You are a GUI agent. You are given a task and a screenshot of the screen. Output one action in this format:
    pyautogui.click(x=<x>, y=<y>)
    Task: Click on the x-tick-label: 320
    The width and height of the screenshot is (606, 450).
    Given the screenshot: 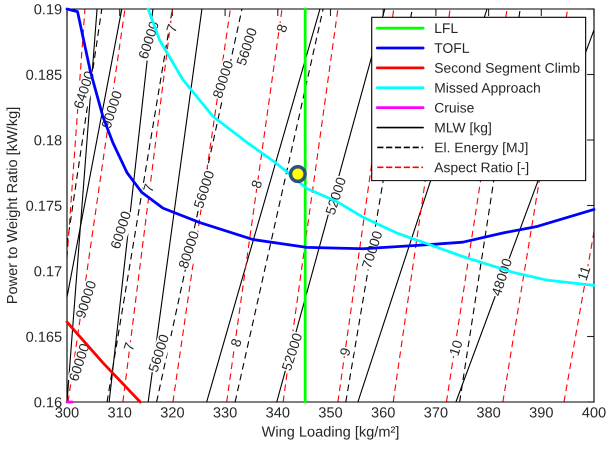 What is the action you would take?
    pyautogui.click(x=172, y=412)
    